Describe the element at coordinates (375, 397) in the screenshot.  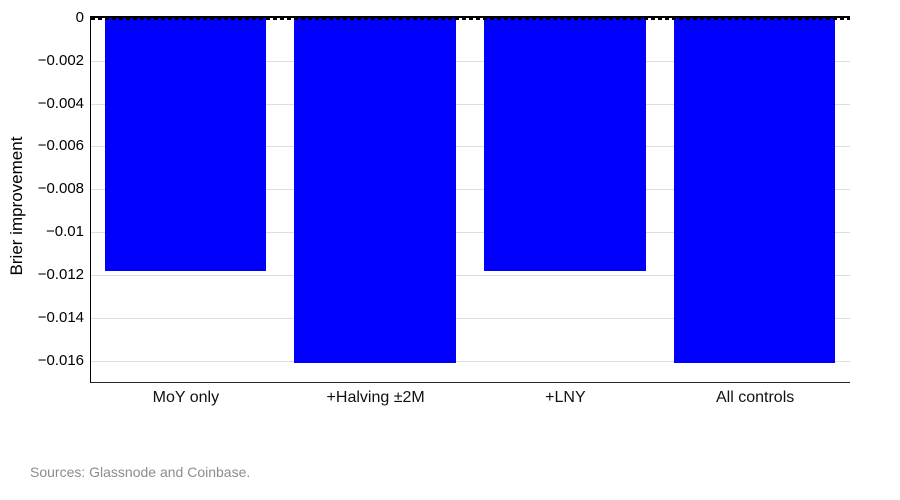
I see `x-category-label: +Halving ±2M` at that location.